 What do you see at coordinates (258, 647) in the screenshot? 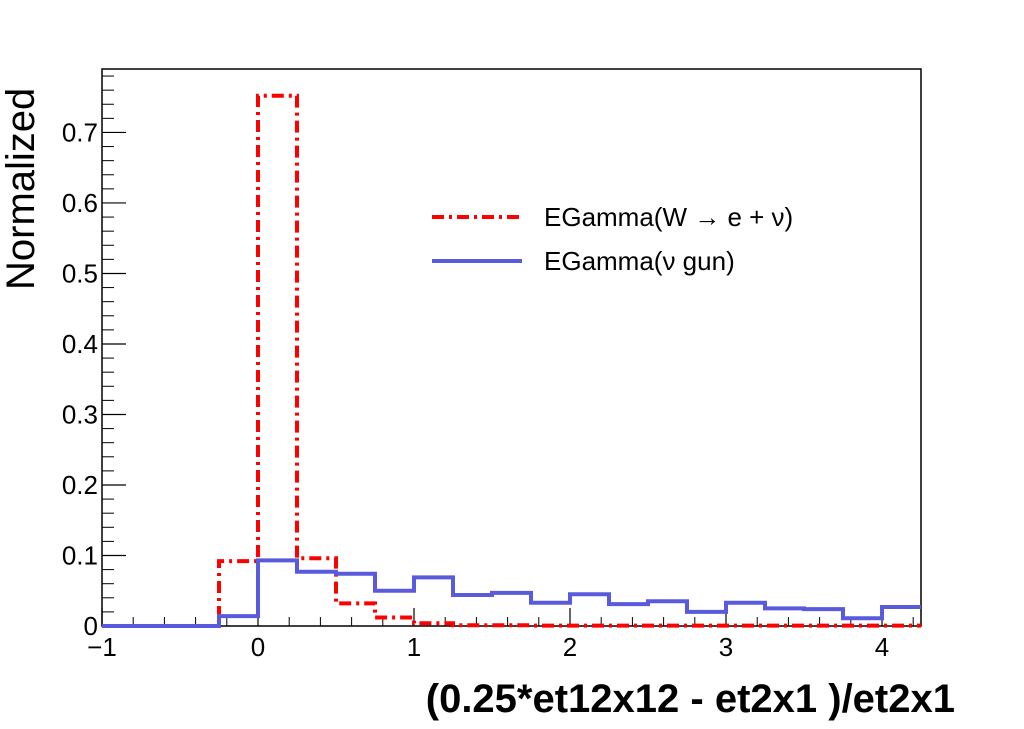
I see `x-tick-label: 0` at bounding box center [258, 647].